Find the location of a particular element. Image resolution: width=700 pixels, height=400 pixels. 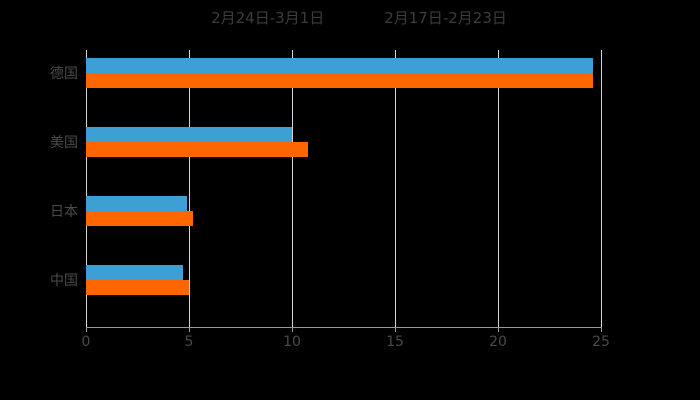

category-label-美国: 美国 is located at coordinates (64, 142).